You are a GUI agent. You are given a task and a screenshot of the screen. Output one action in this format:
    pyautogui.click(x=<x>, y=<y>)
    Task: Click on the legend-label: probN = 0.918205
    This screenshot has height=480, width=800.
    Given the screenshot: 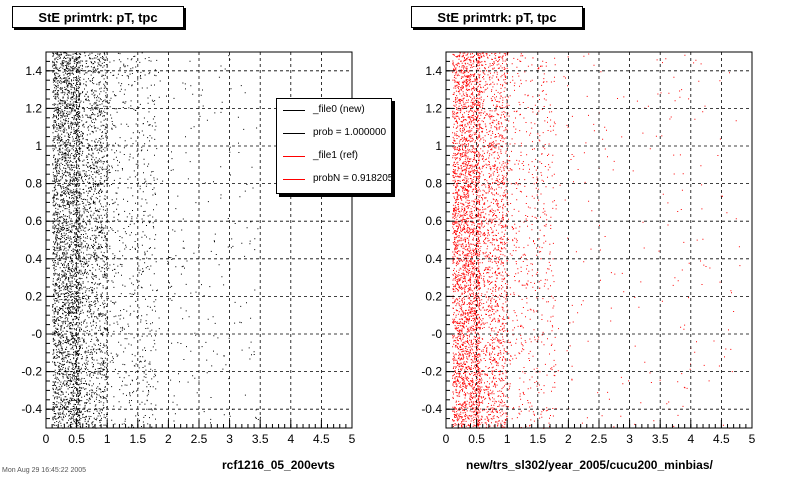 What is the action you would take?
    pyautogui.click(x=352, y=178)
    